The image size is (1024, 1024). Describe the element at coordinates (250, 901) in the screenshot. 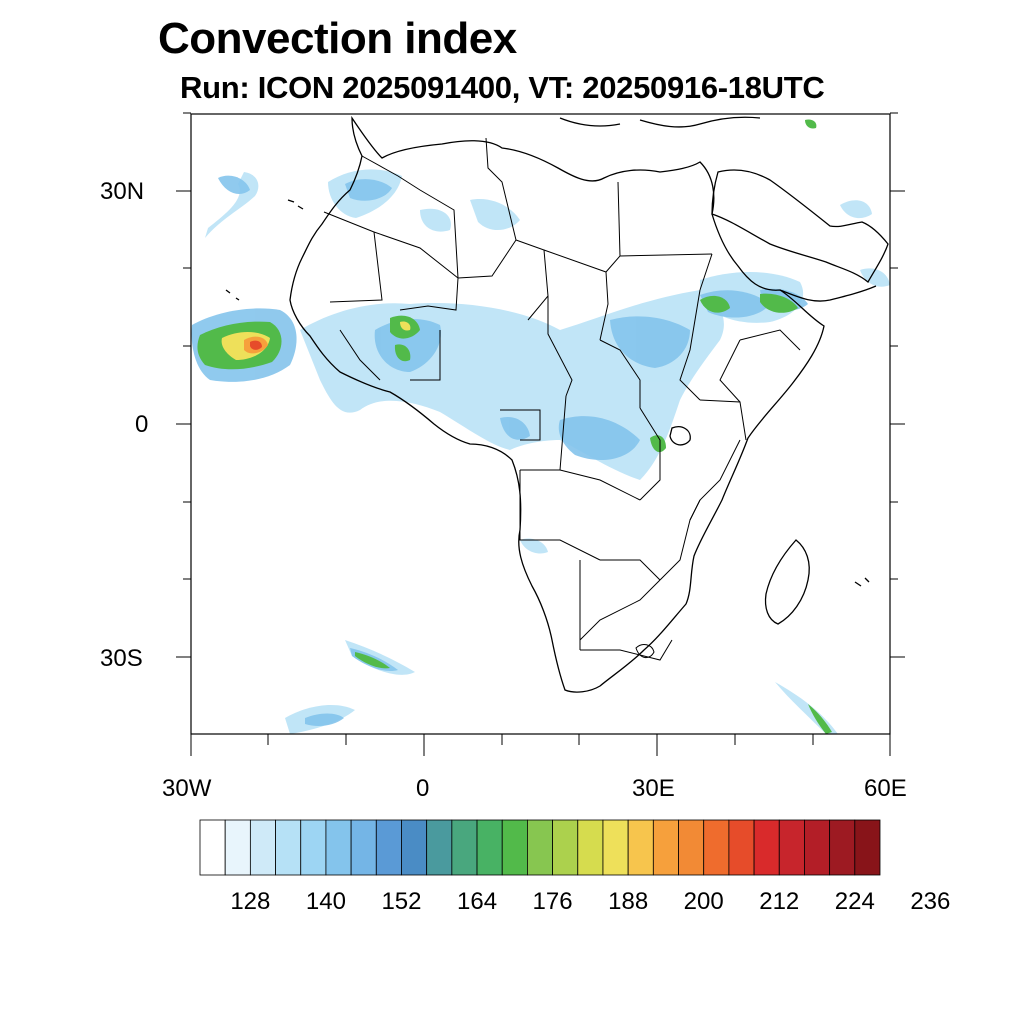

I see `colorbar-tick-label: 128` at that location.